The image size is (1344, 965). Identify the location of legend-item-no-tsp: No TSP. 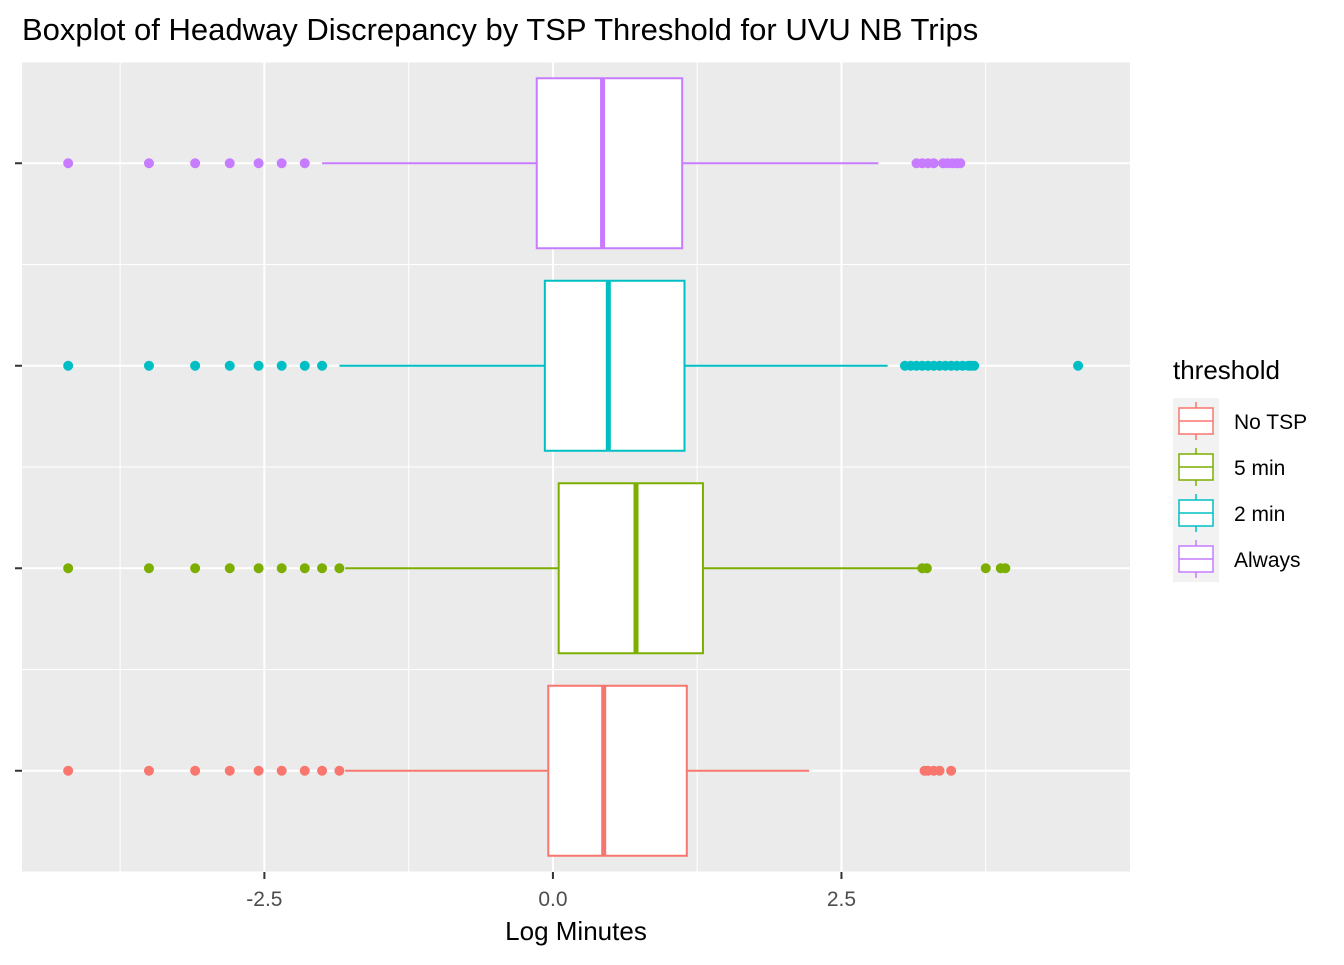
(1240, 421).